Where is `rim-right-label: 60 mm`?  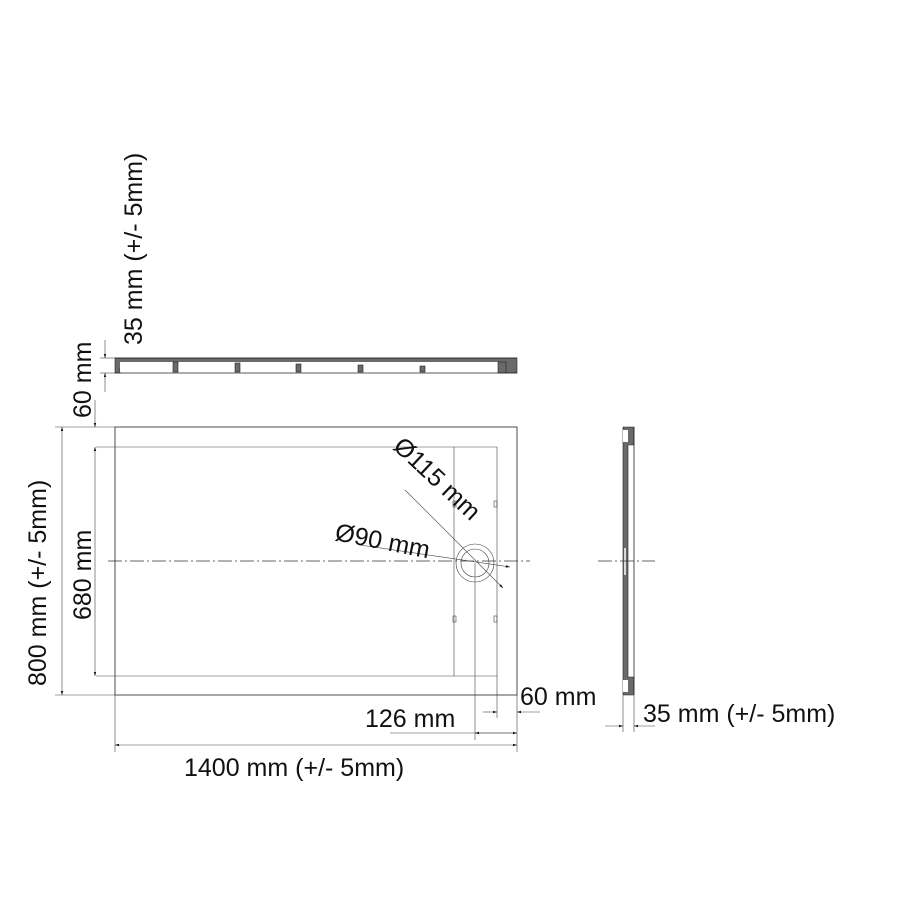 rim-right-label: 60 mm is located at coordinates (558, 697).